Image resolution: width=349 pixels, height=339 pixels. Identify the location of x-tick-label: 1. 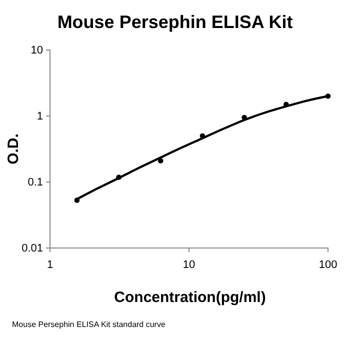
(50, 265).